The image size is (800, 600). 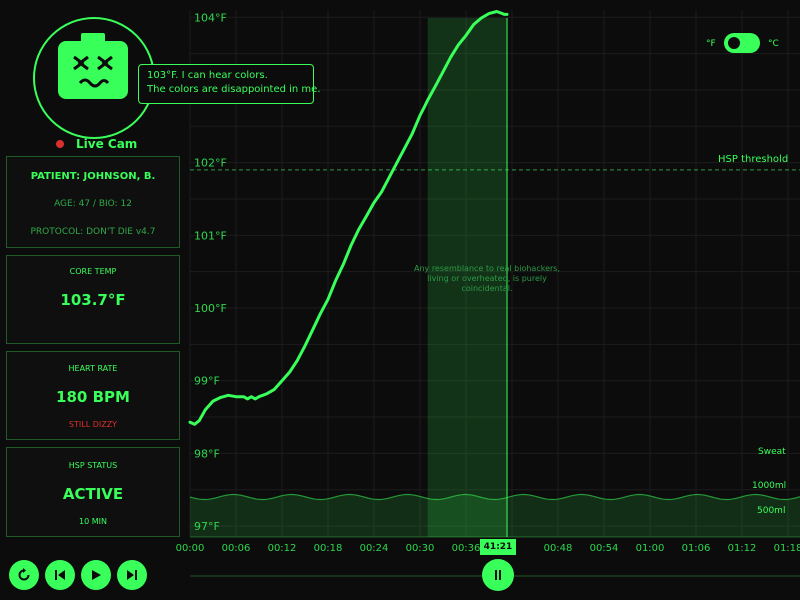 I want to click on timeline-scrubber, so click(x=498, y=575).